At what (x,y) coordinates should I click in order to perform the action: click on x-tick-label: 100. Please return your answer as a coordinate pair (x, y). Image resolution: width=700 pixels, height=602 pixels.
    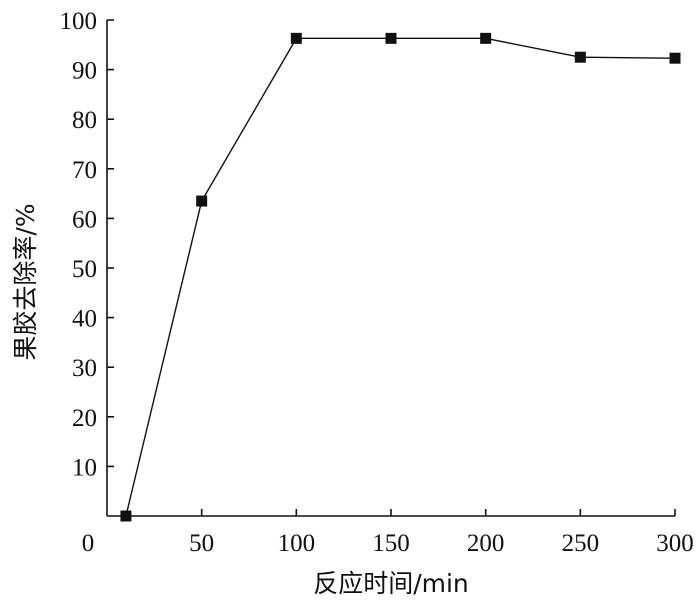
    Looking at the image, I should click on (297, 543).